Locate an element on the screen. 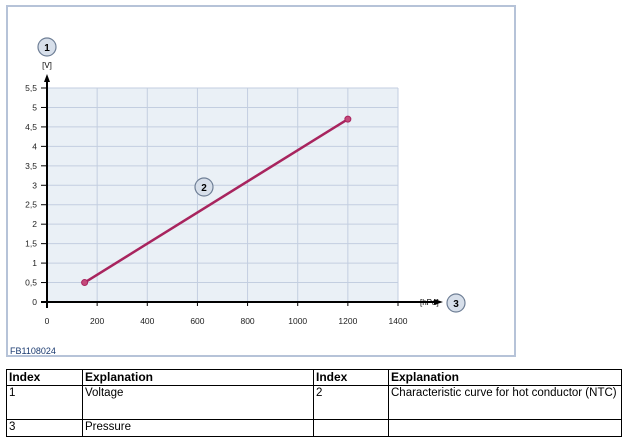  y-tick-label: 3 is located at coordinates (34, 185).